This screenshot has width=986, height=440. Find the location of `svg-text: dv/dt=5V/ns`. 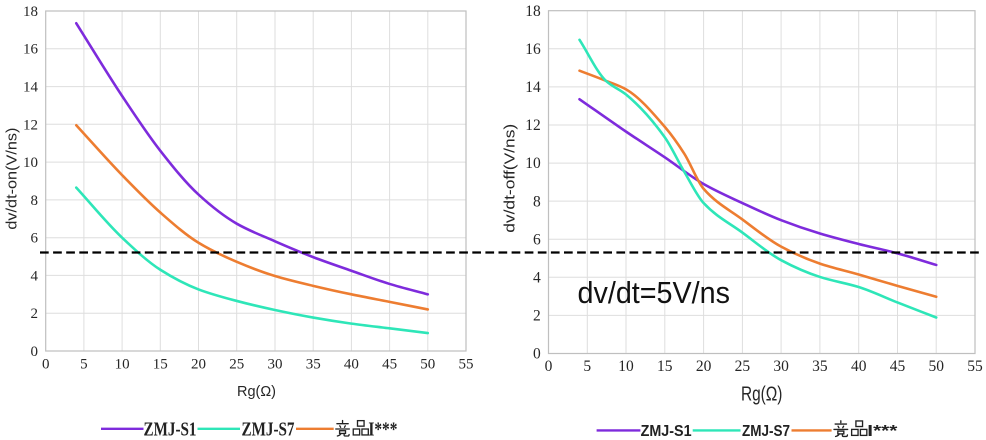

svg-text: dv/dt=5V/ns is located at coordinates (654, 292).